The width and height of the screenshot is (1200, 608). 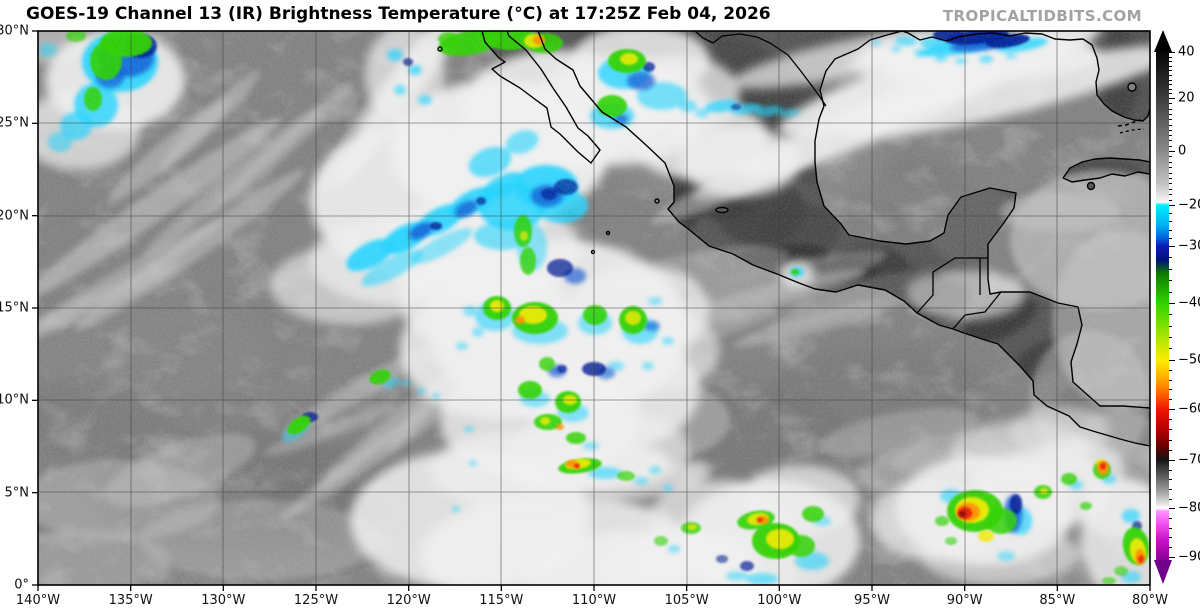 What do you see at coordinates (848, 180) in the screenshot?
I see `country-borders` at bounding box center [848, 180].